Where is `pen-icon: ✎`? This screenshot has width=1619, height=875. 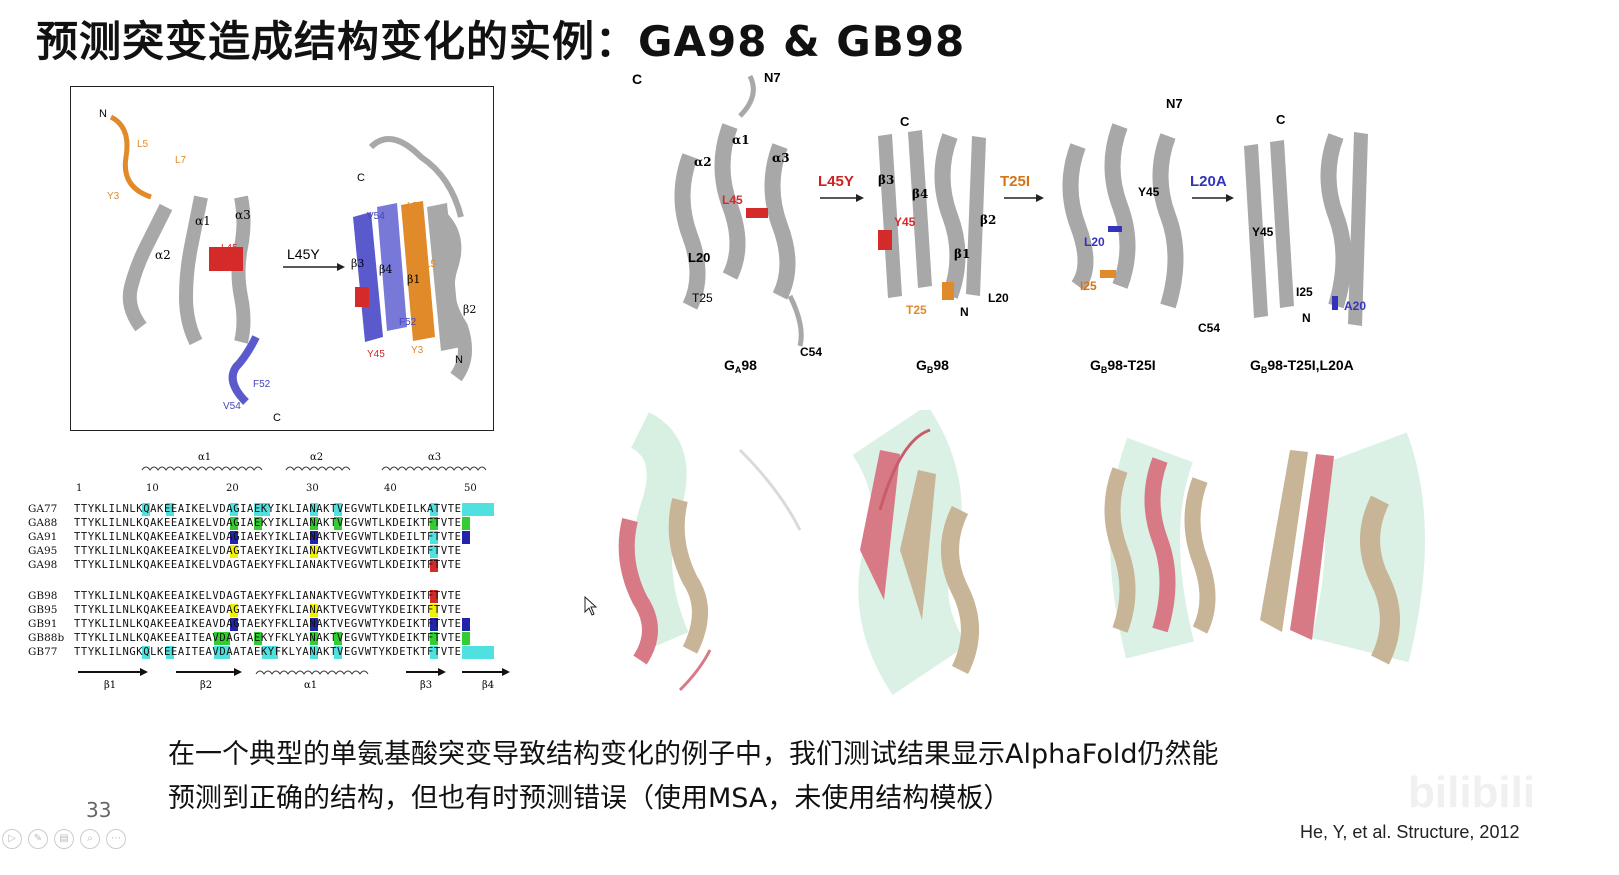 pen-icon: ✎ is located at coordinates (38, 839).